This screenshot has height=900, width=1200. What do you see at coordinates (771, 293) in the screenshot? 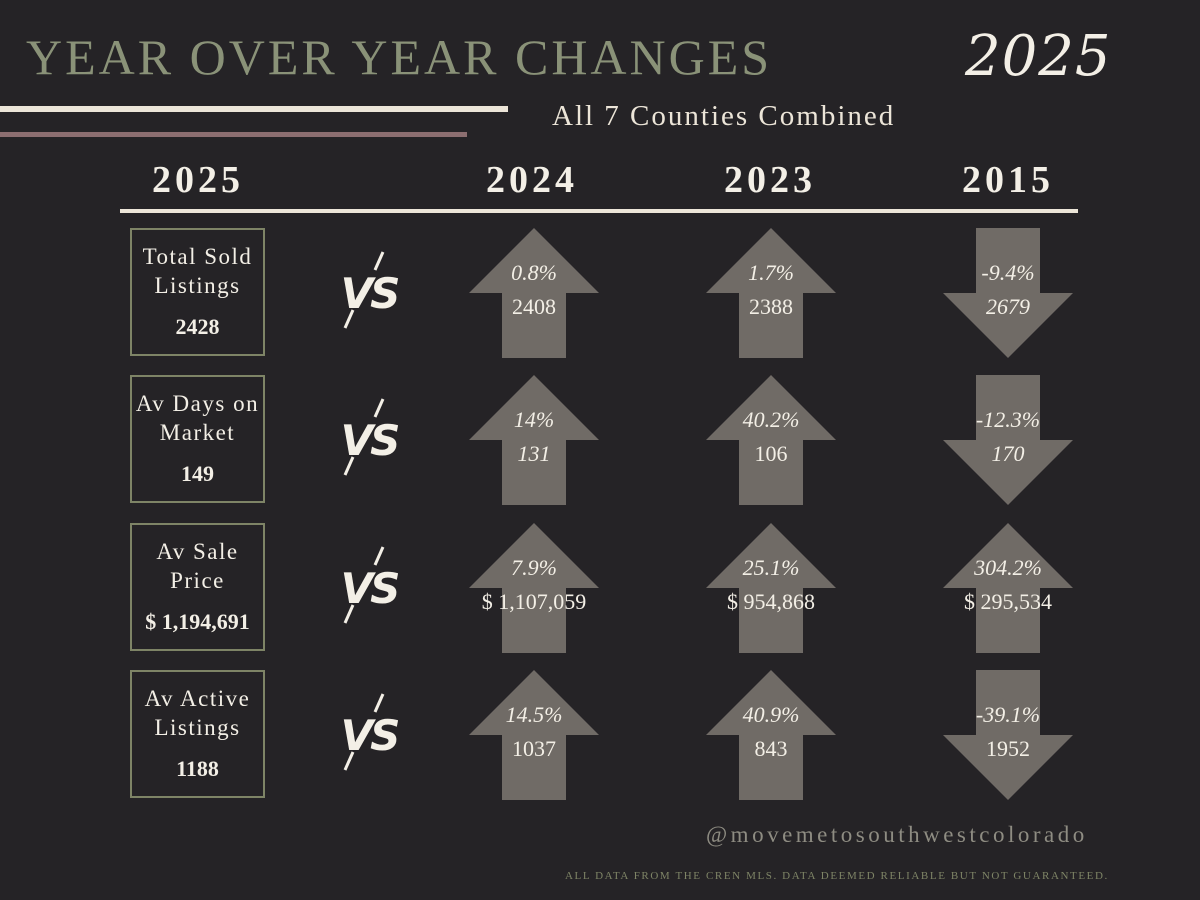
I see `arrow-up-icon: 1.7% 2388` at bounding box center [771, 293].